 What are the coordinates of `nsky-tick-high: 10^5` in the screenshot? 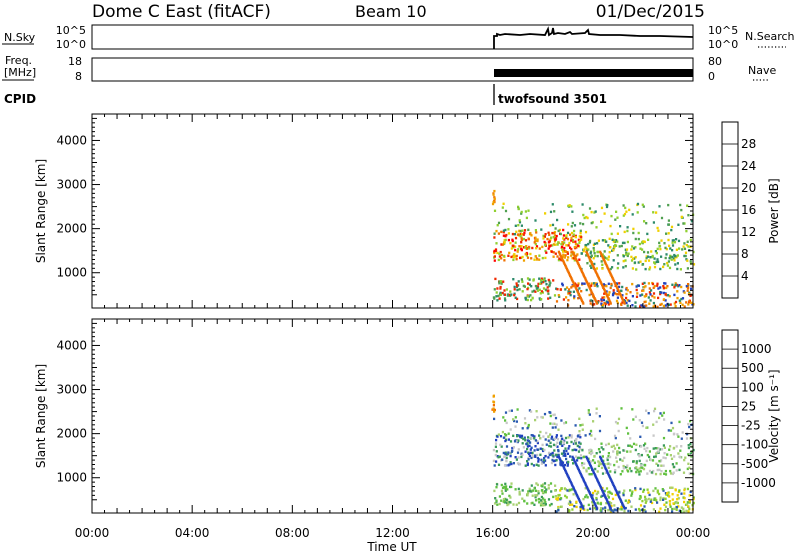 It's located at (71, 30).